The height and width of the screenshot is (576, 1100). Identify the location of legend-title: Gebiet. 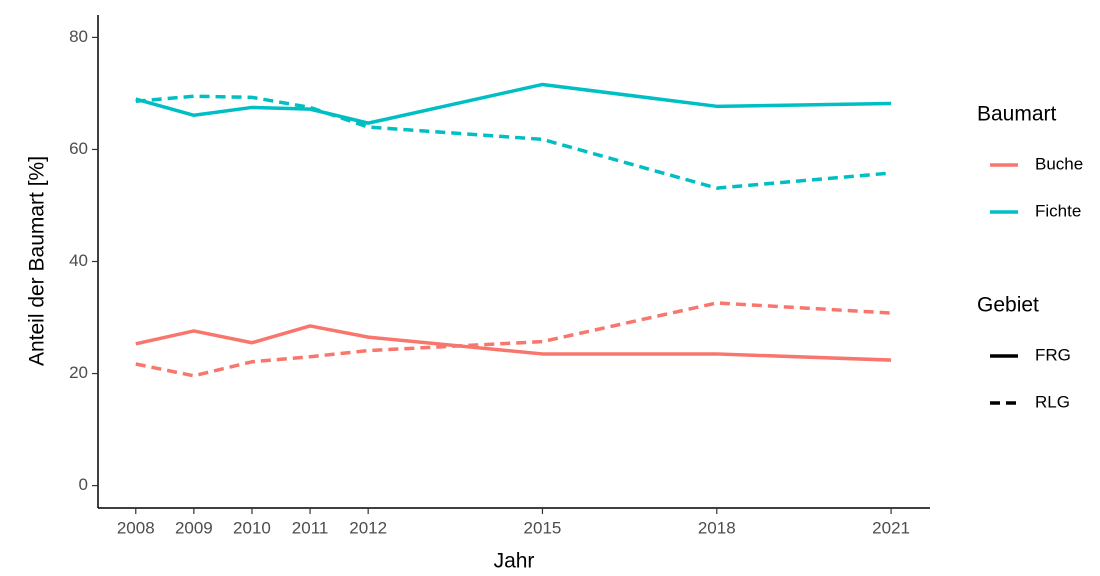
(1008, 305).